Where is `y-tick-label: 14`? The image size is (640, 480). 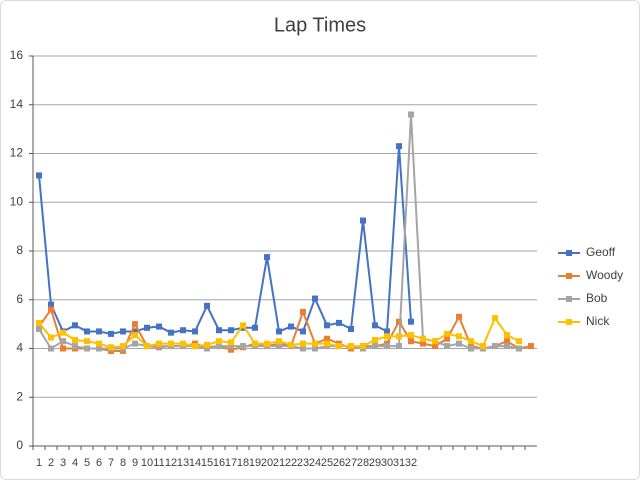
y-tick-label: 14 is located at coordinates (17, 104).